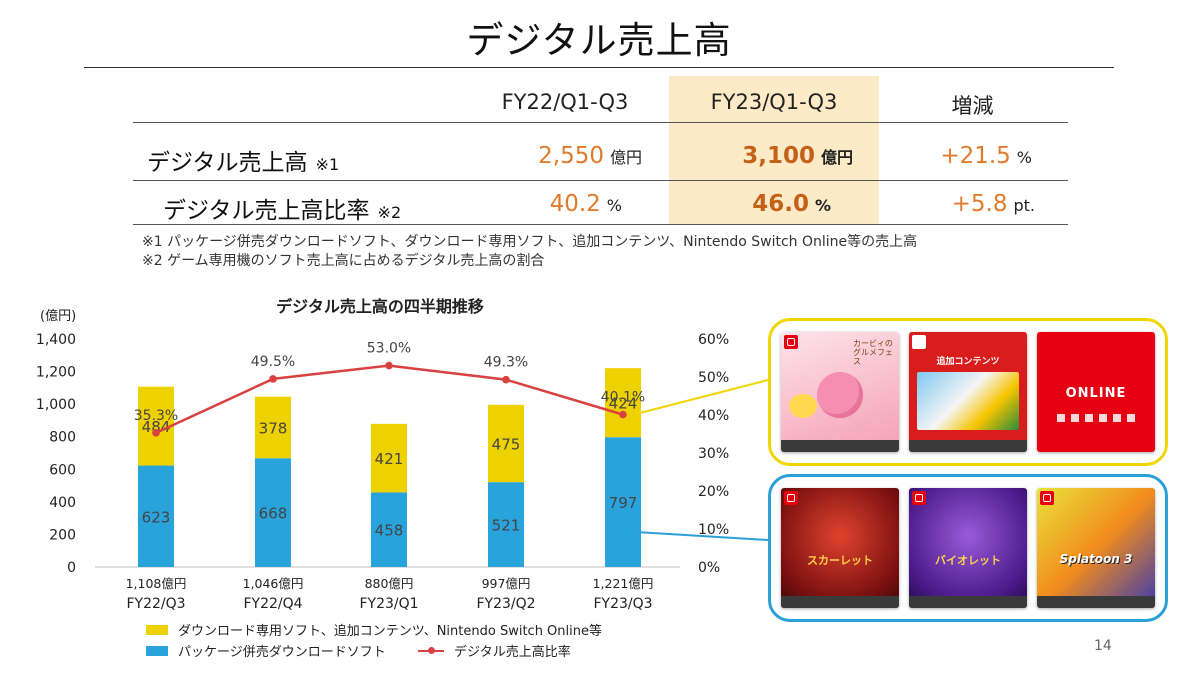 This screenshot has width=1198, height=673. What do you see at coordinates (157, 629) in the screenshot?
I see `legend-swatch-yellow` at bounding box center [157, 629].